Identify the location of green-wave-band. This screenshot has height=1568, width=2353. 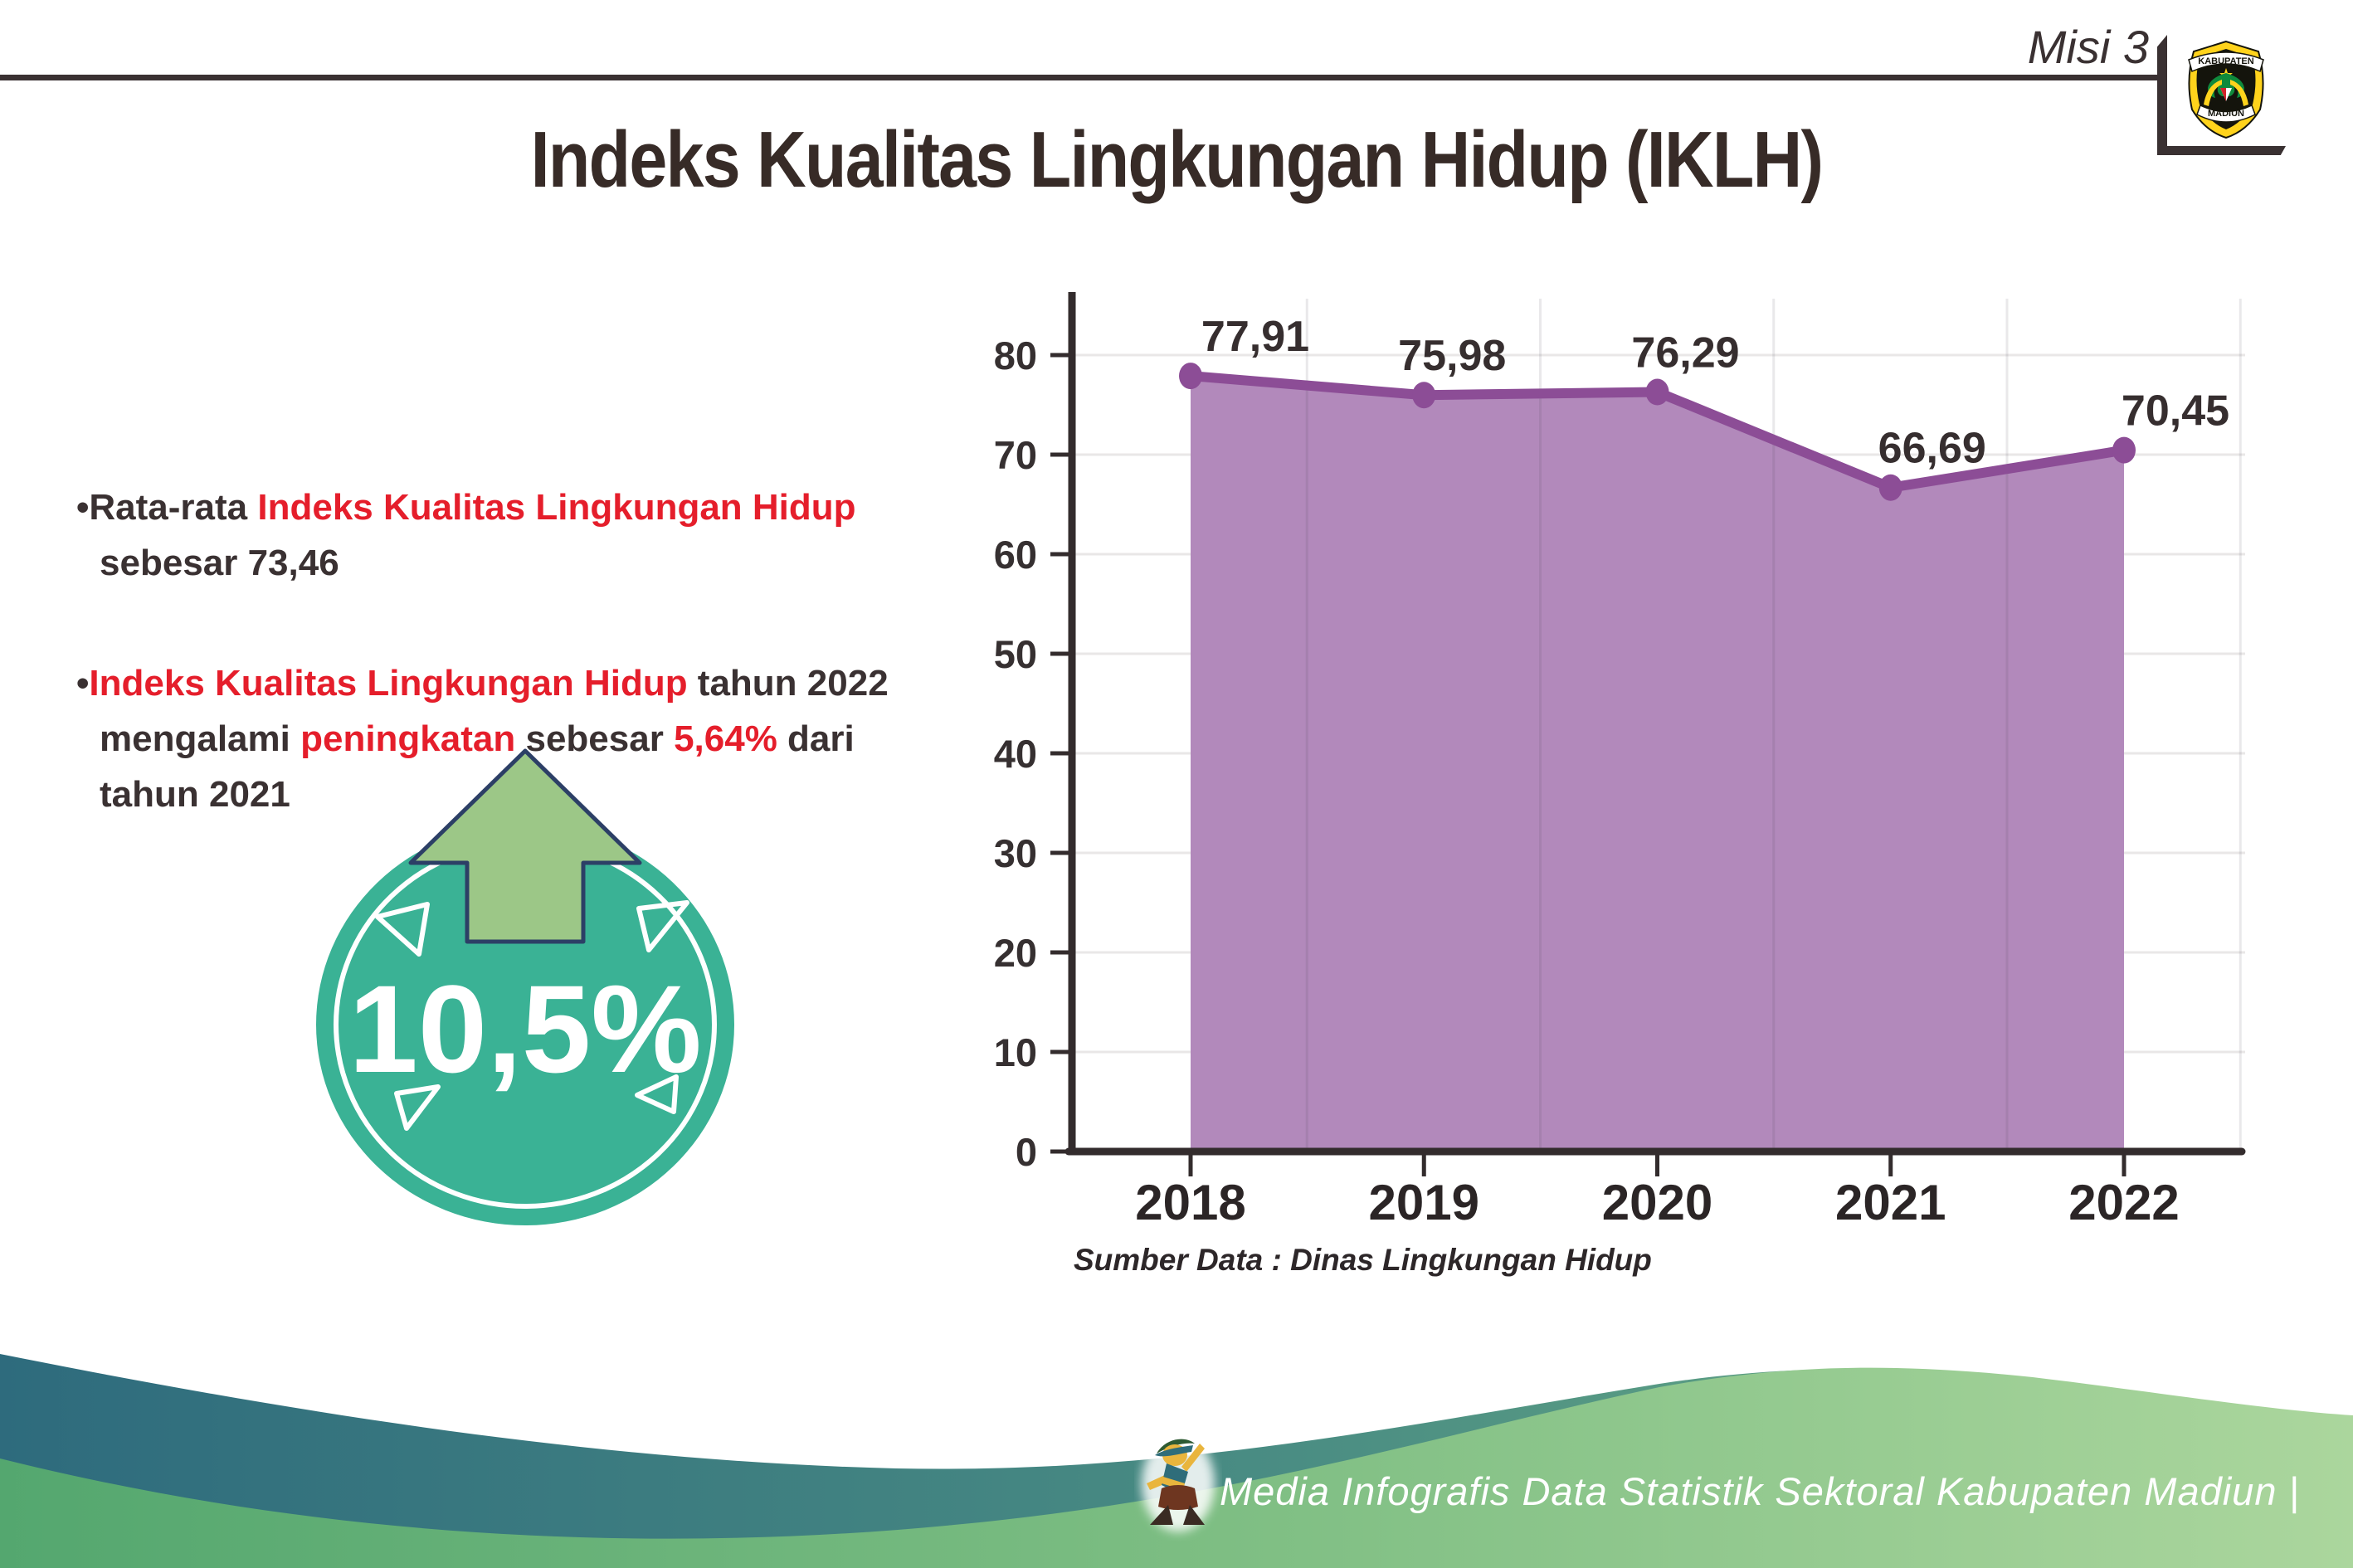
(1176, 1467).